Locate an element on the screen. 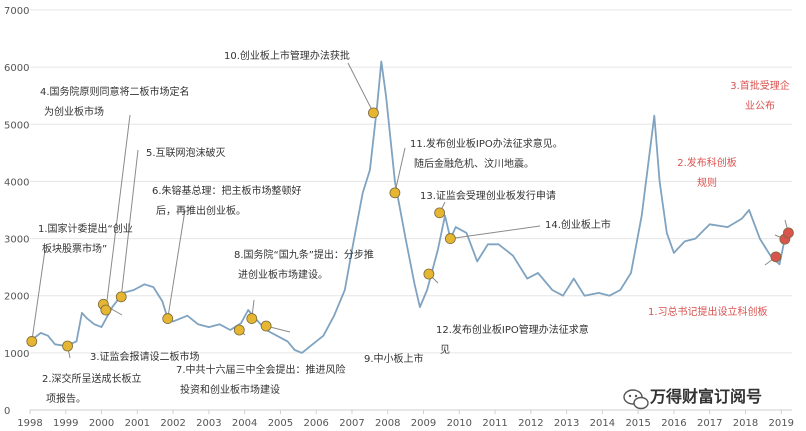 This screenshot has height=431, width=806. x-tick-label: 2007 is located at coordinates (351, 423).